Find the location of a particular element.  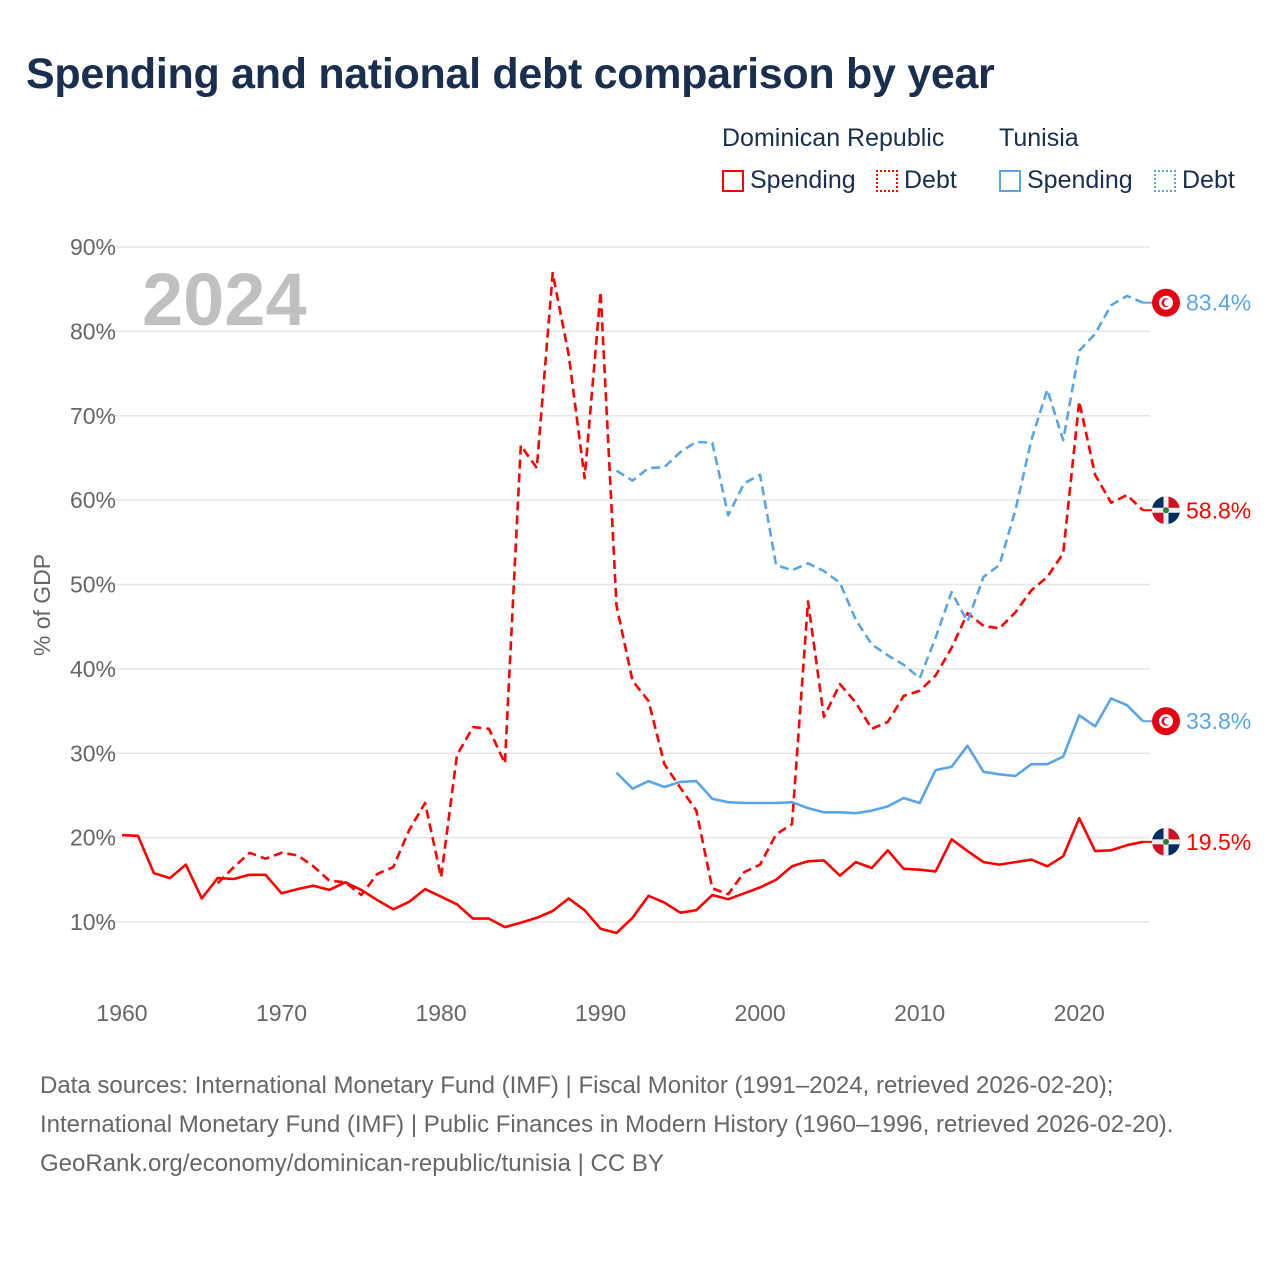

legend-group-dominican-republic: Dominican Republic is located at coordinates (833, 138).